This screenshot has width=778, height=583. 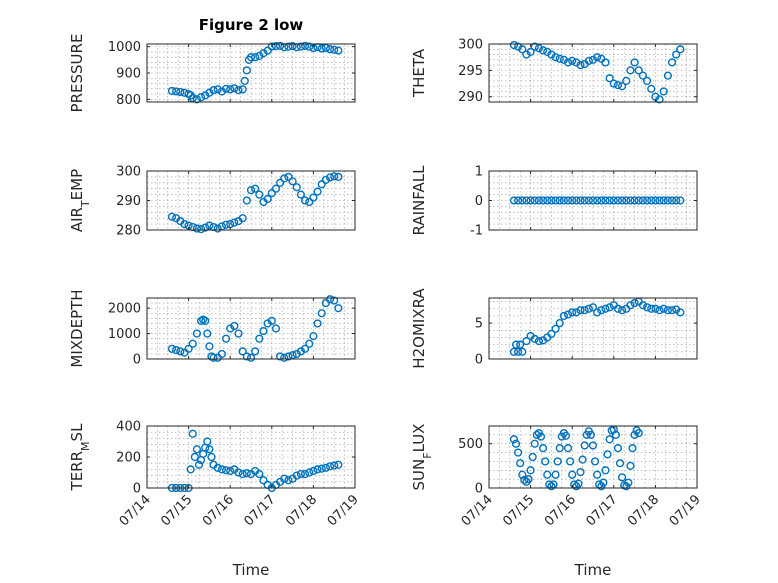 I want to click on axes-box, so click(x=593, y=73).